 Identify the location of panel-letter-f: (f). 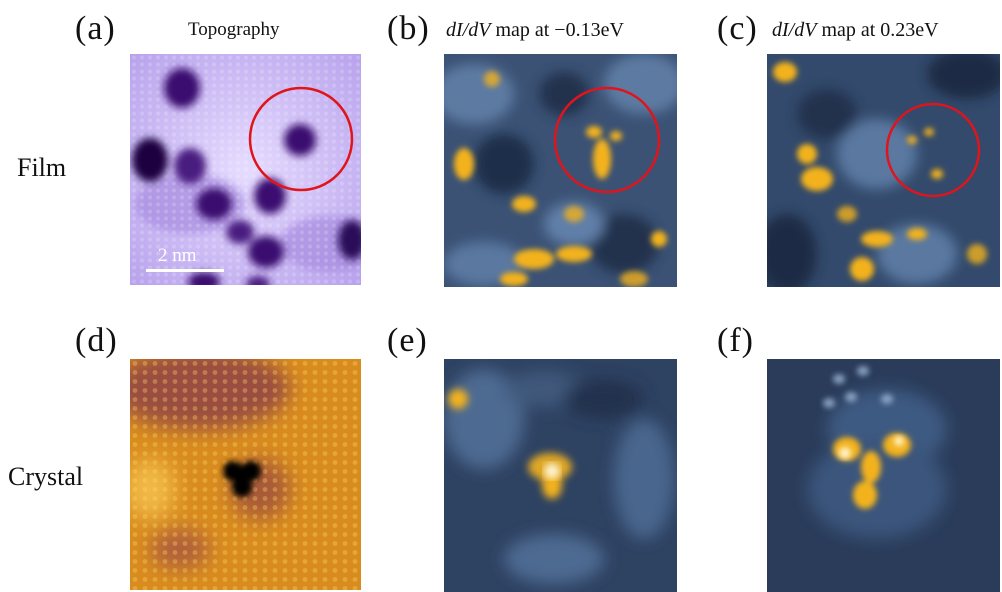
(735, 340).